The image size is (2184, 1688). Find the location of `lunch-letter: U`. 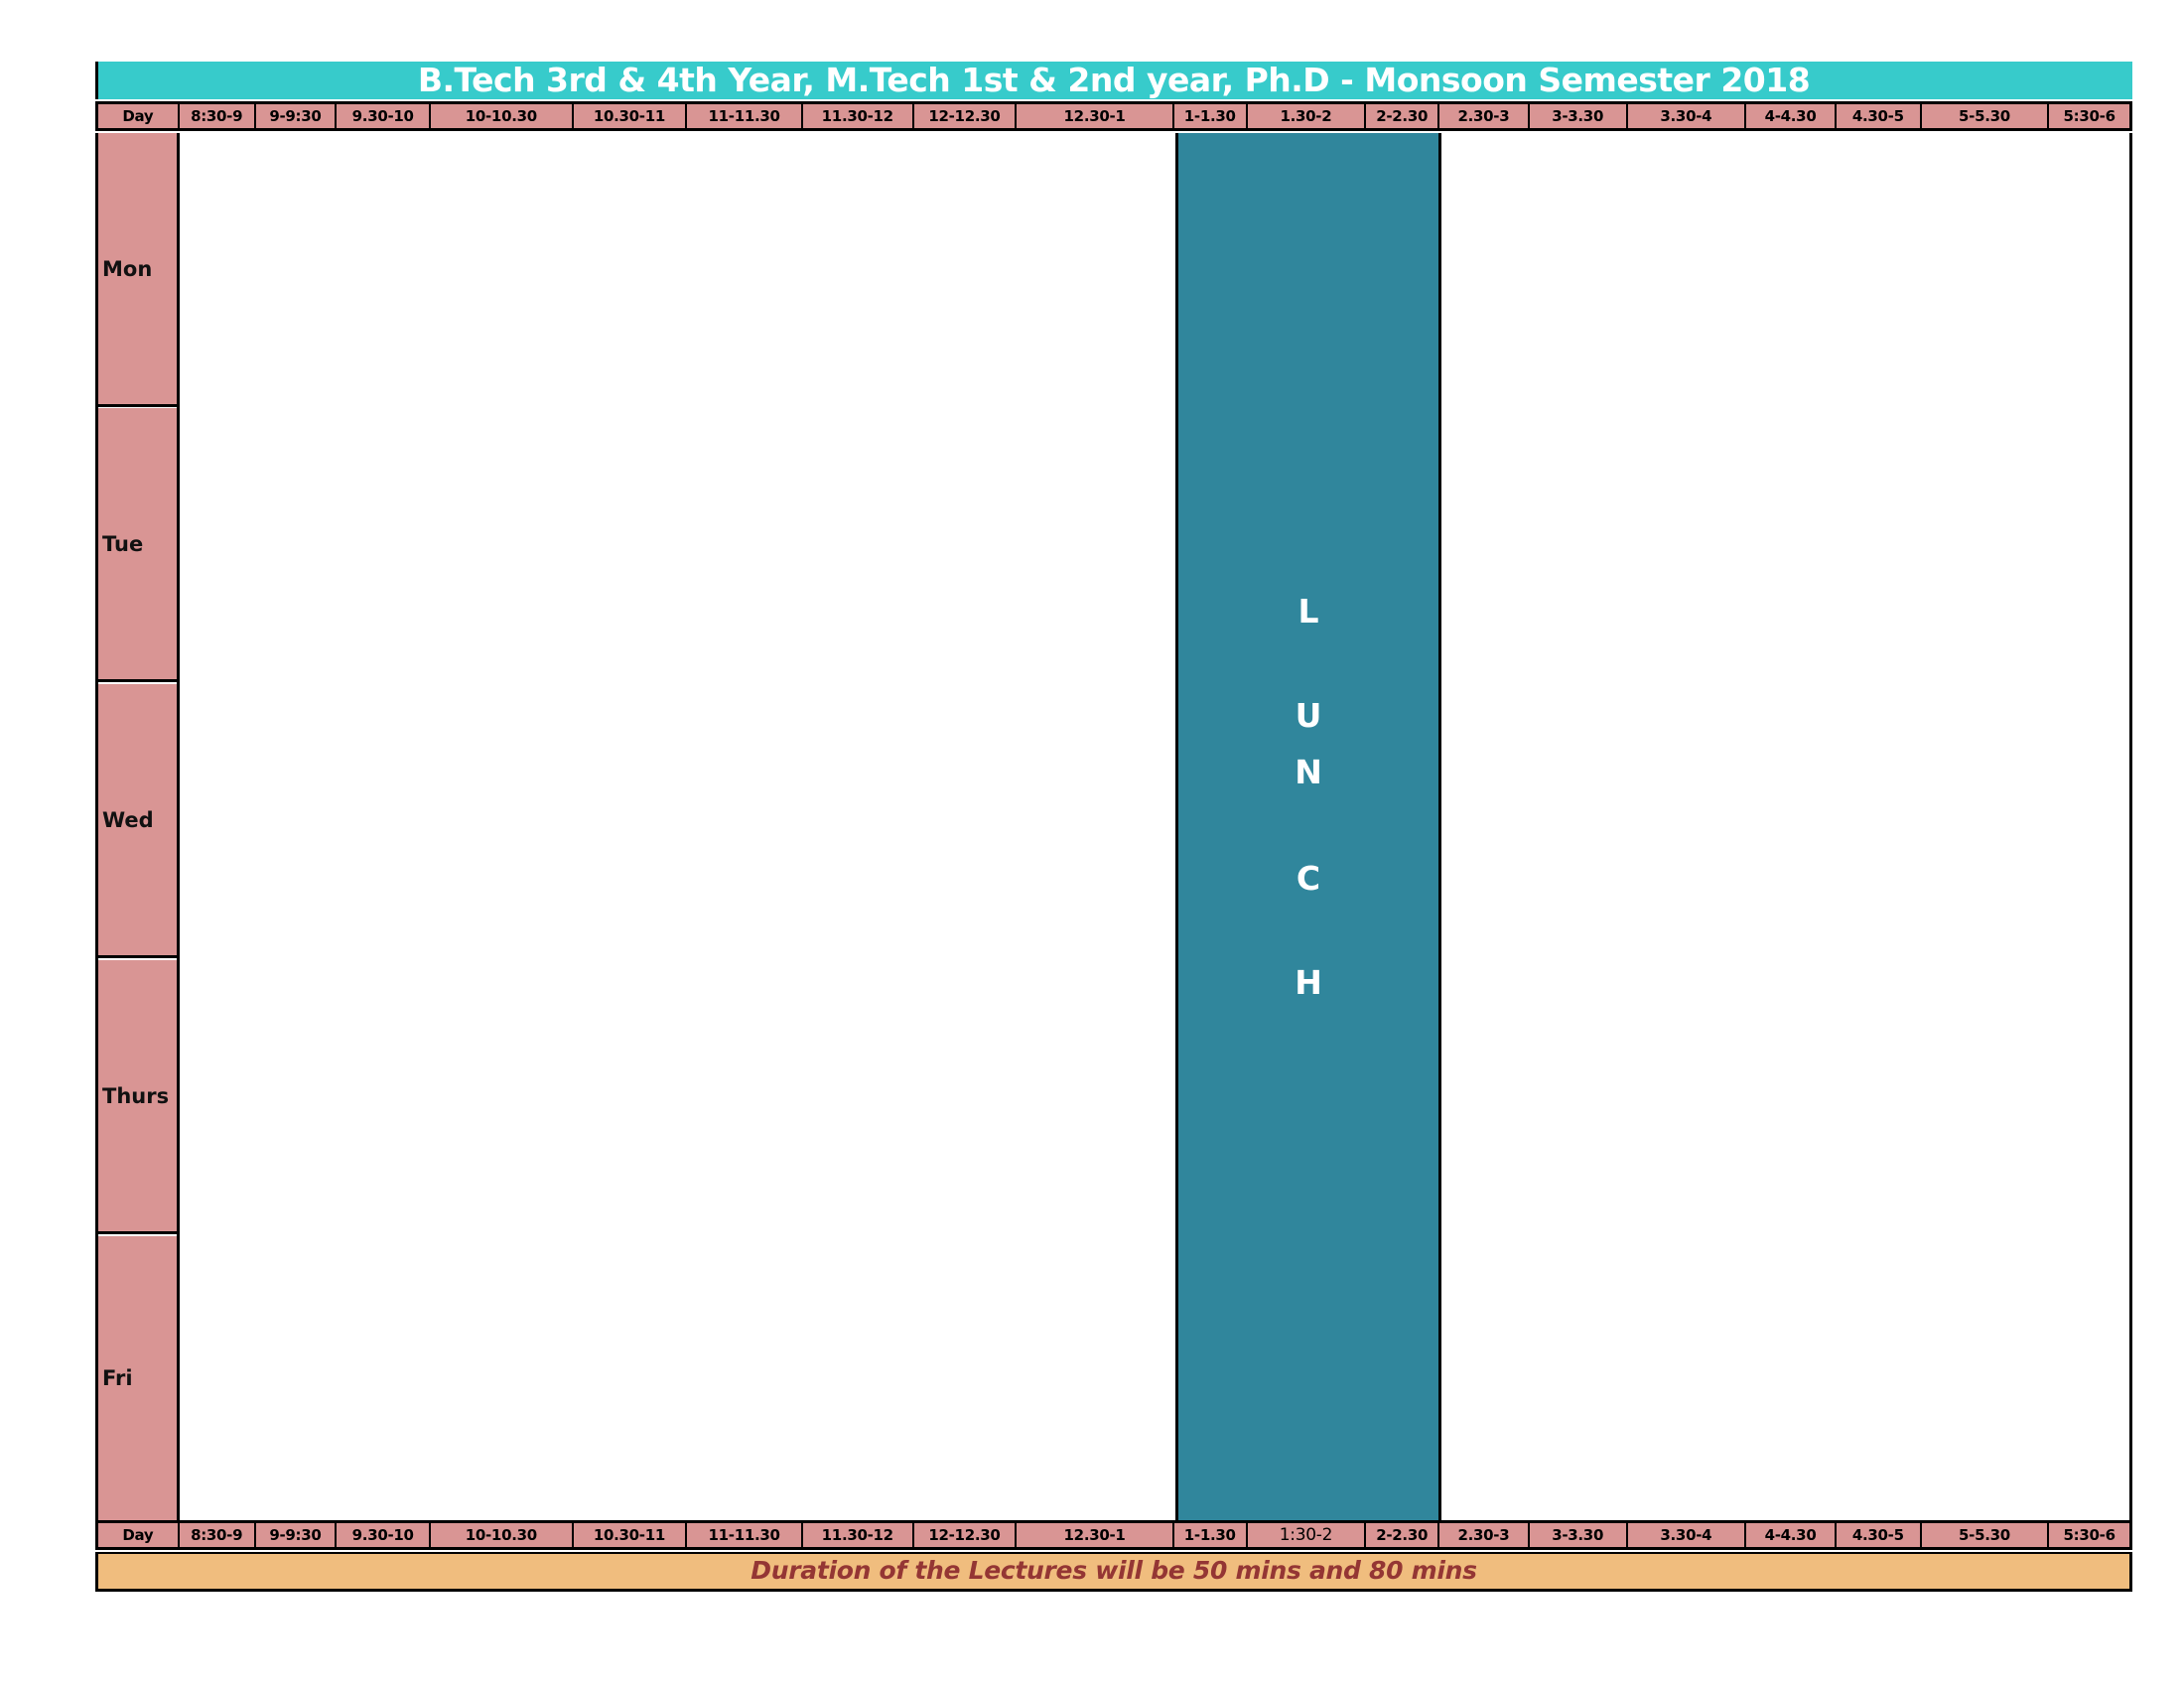

lunch-letter: U is located at coordinates (1308, 715).